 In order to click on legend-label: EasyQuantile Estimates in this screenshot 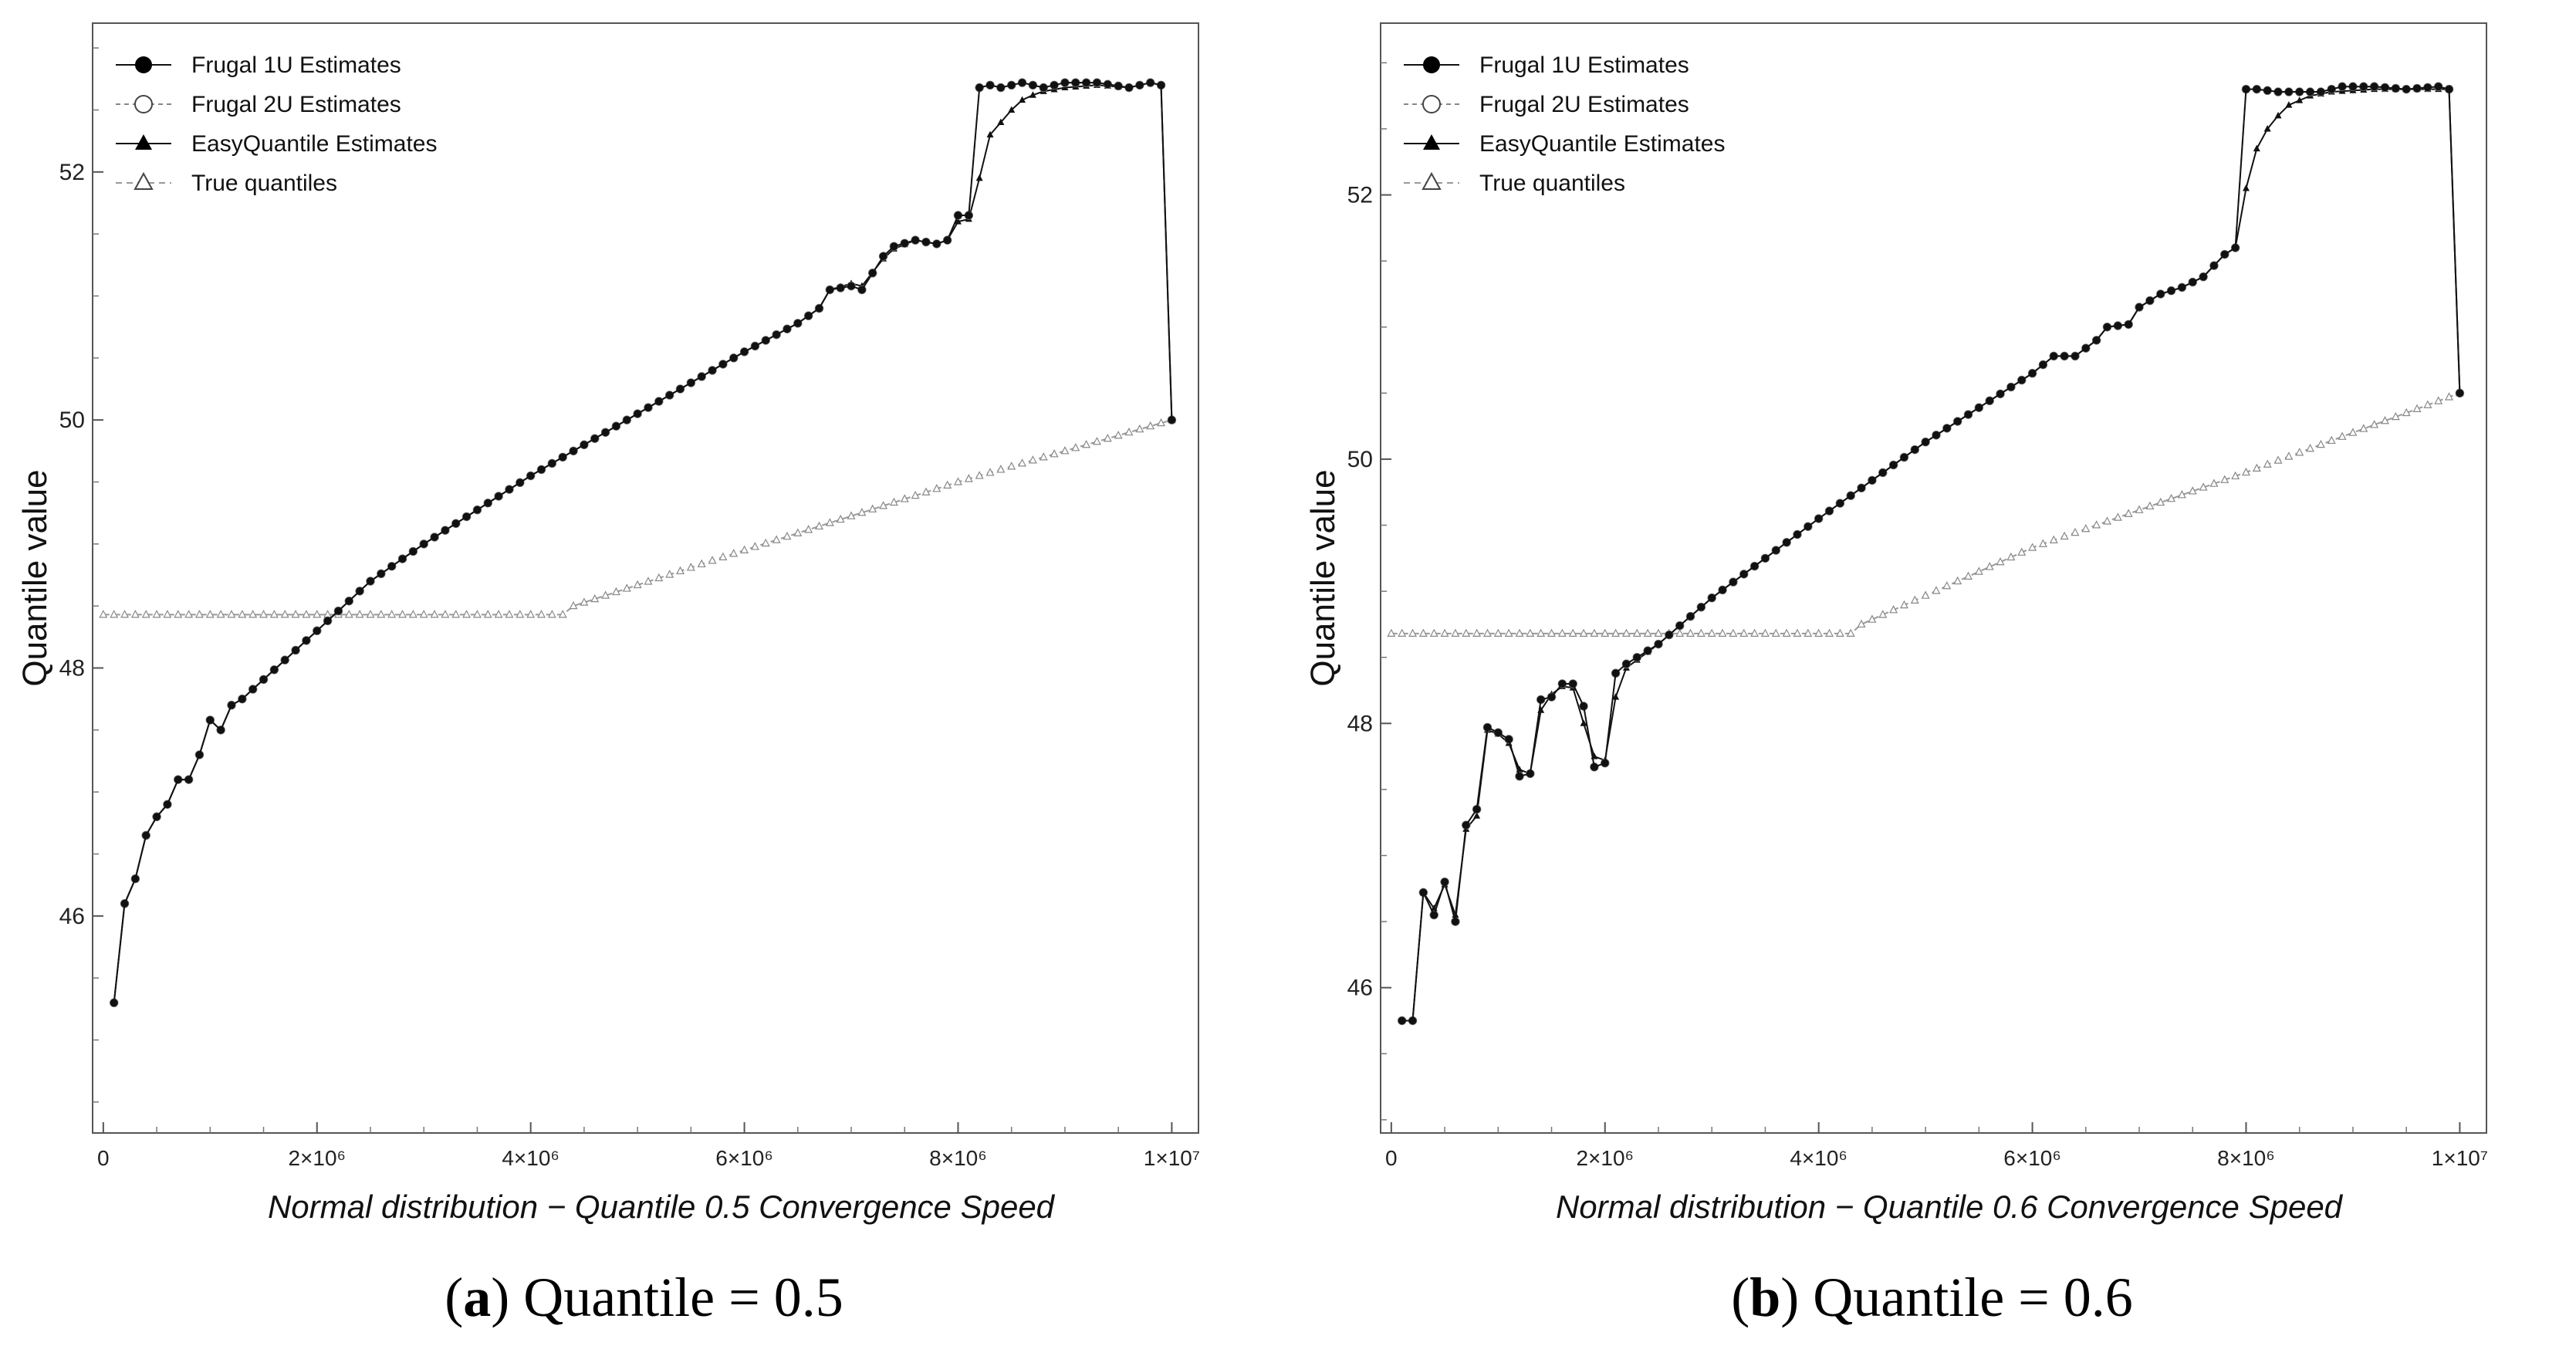, I will do `click(1602, 144)`.